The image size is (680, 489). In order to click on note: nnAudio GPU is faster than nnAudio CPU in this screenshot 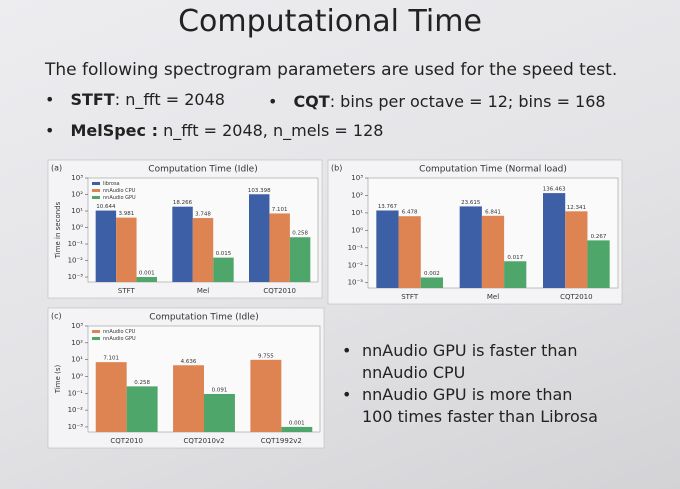, I will do `click(472, 362)`.